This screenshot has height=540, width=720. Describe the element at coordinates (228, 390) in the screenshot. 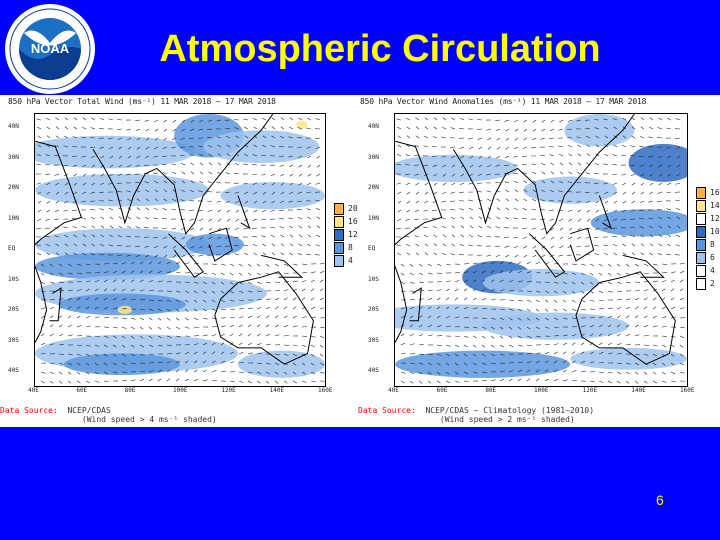

I see `lon-label: 120E` at that location.